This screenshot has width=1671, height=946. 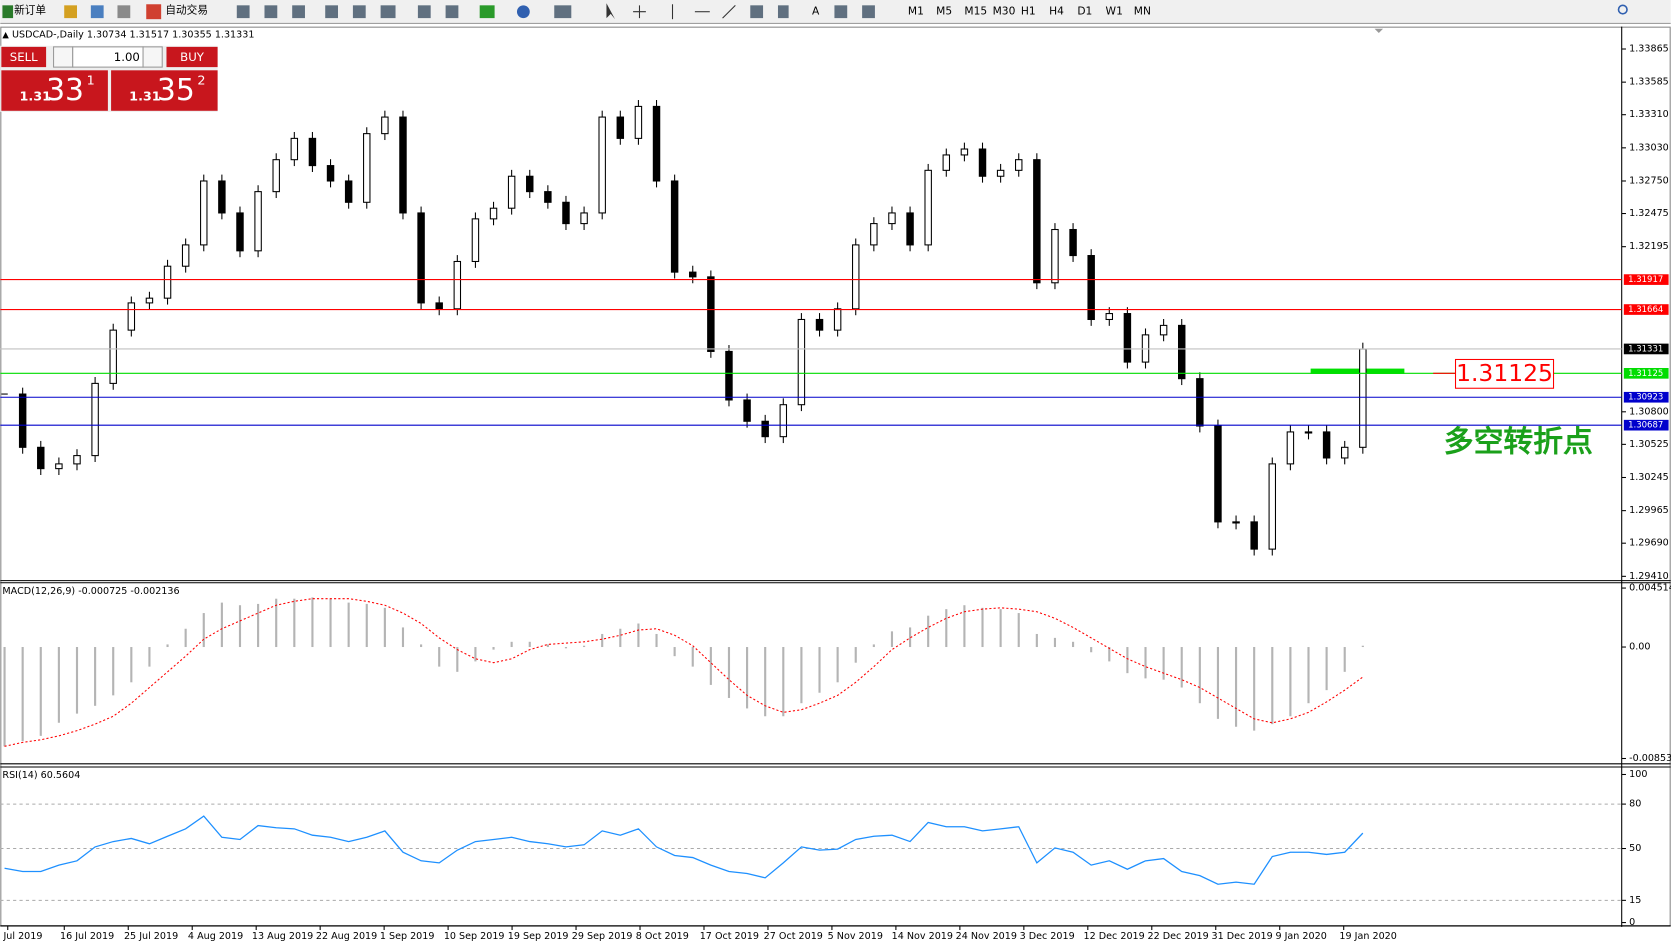 What do you see at coordinates (359, 12) in the screenshot?
I see `zoom-out` at bounding box center [359, 12].